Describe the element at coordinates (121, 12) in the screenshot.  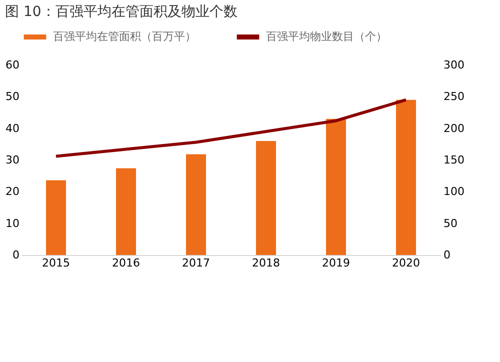
I see `chart-title: 图 10：百强平均在管面积及物业个数` at that location.